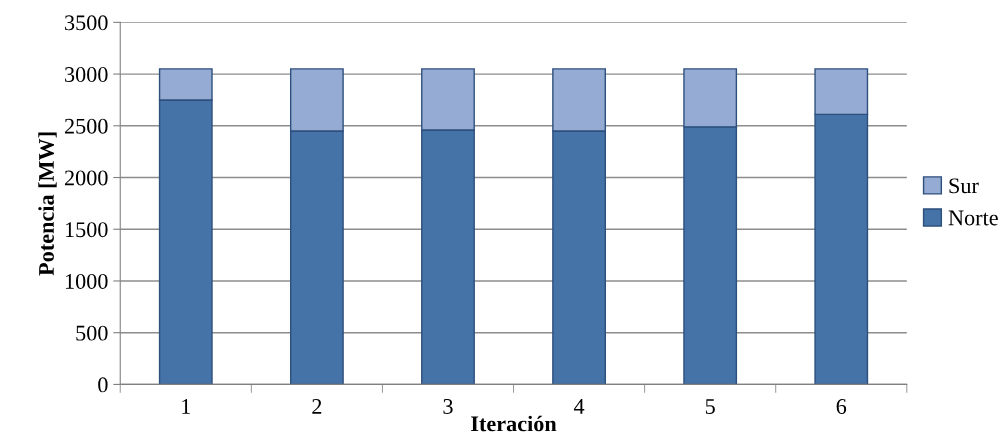  Describe the element at coordinates (86, 23) in the screenshot. I see `y-tick-label: 3500` at that location.